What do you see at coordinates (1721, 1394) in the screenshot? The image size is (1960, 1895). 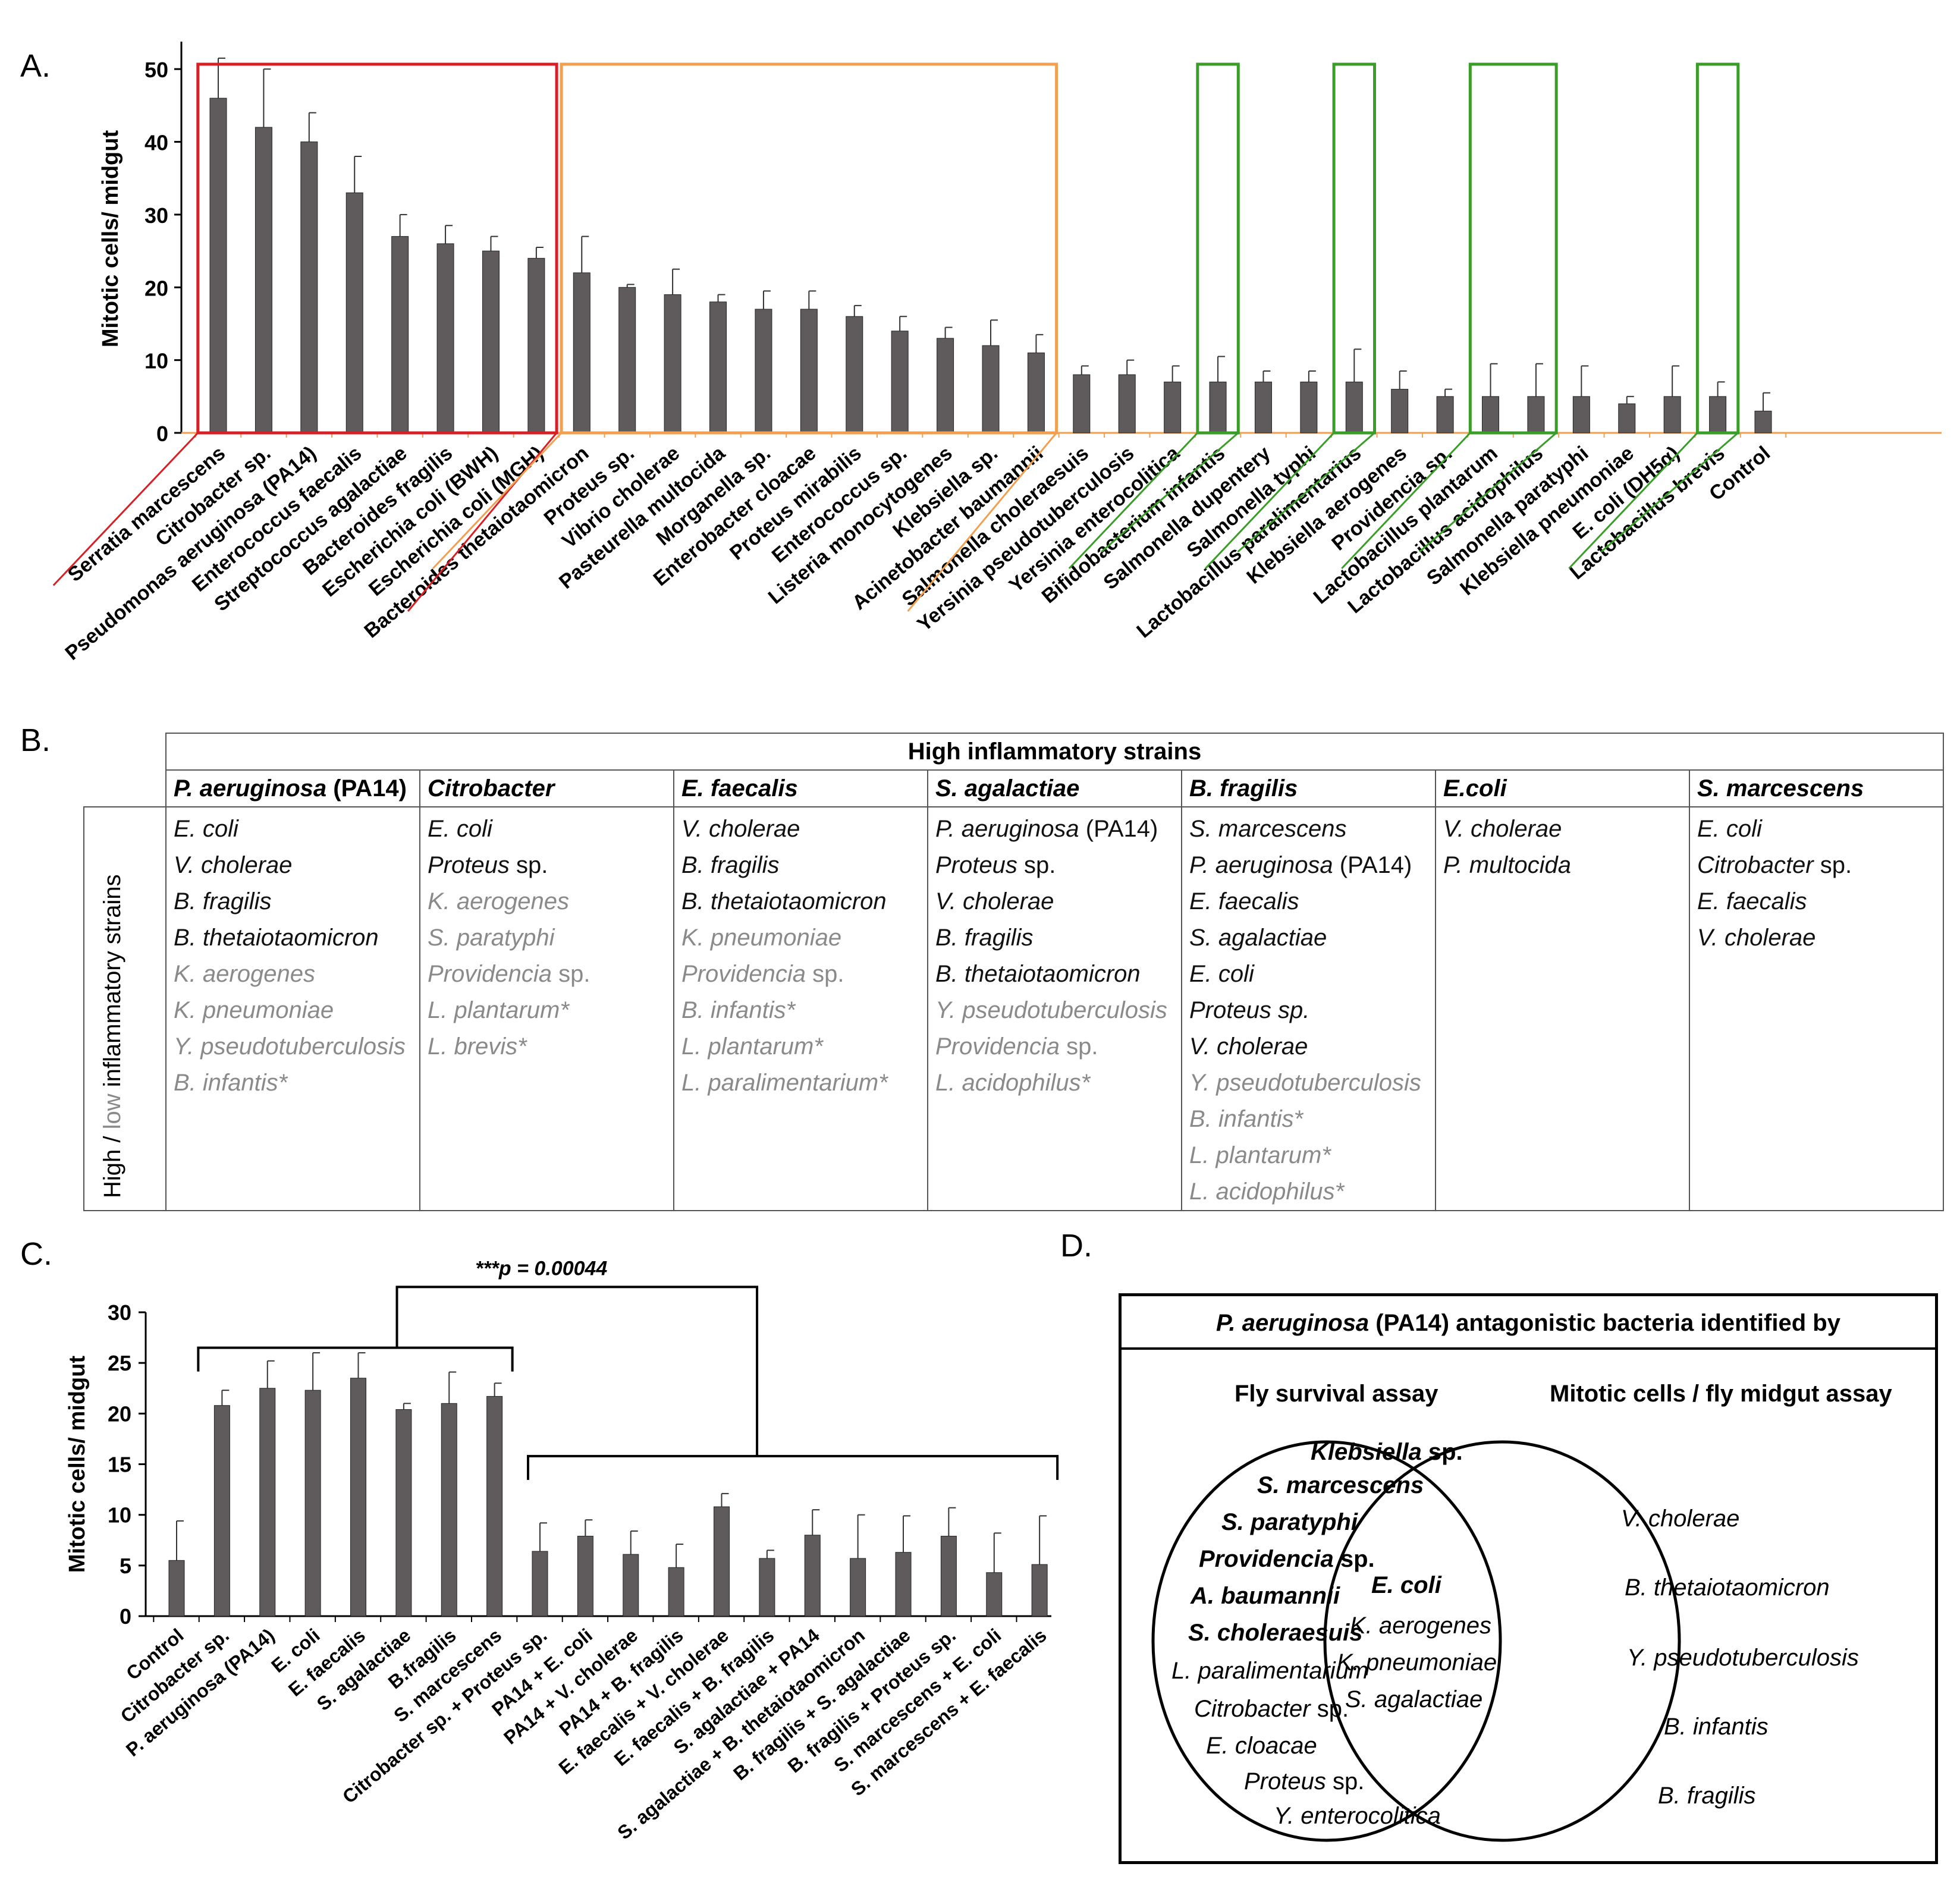 I see `venn-right-title: Mitotic cells / fly midgut assay` at bounding box center [1721, 1394].